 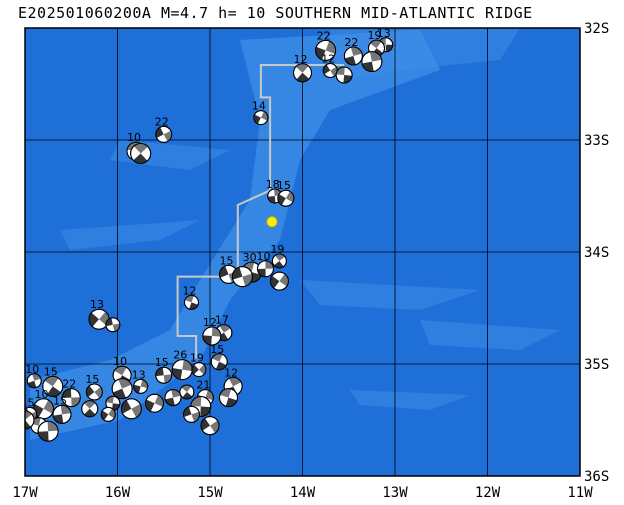 I want to click on latitude-labels: 32S 33S 34S 35S 36S, so click(x=596, y=253).